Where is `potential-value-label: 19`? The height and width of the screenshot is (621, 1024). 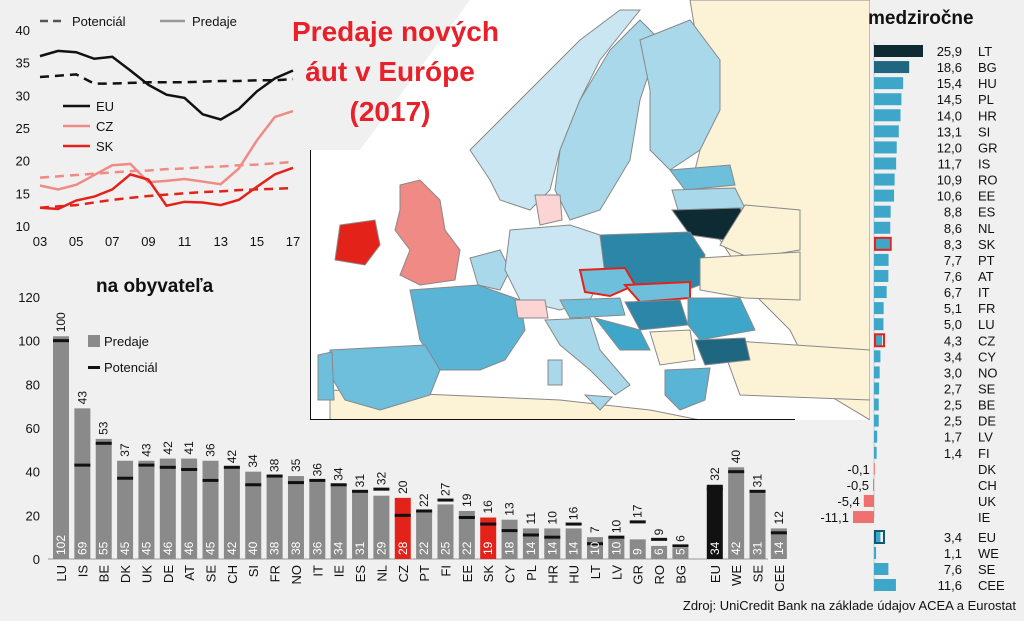 potential-value-label: 19 is located at coordinates (467, 500).